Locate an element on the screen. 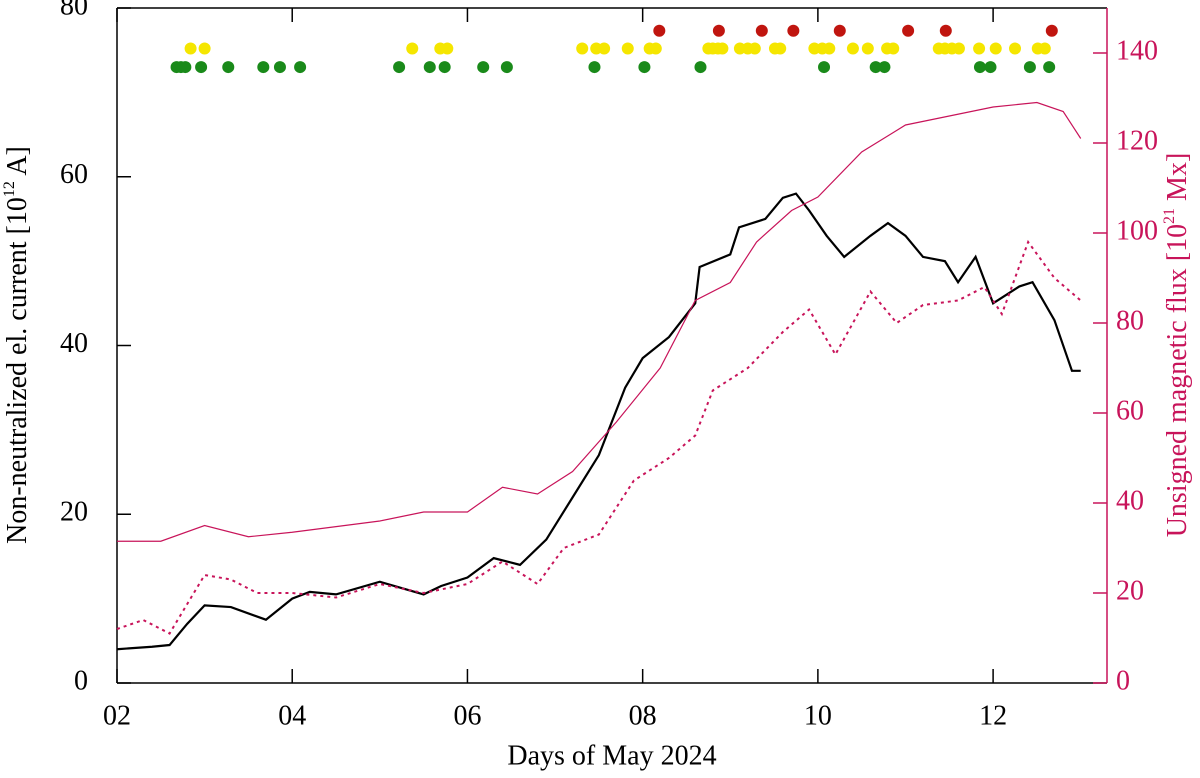  y2-axis-label: Unsigned magnetic flux [1021 Mx] is located at coordinates (1177, 345).